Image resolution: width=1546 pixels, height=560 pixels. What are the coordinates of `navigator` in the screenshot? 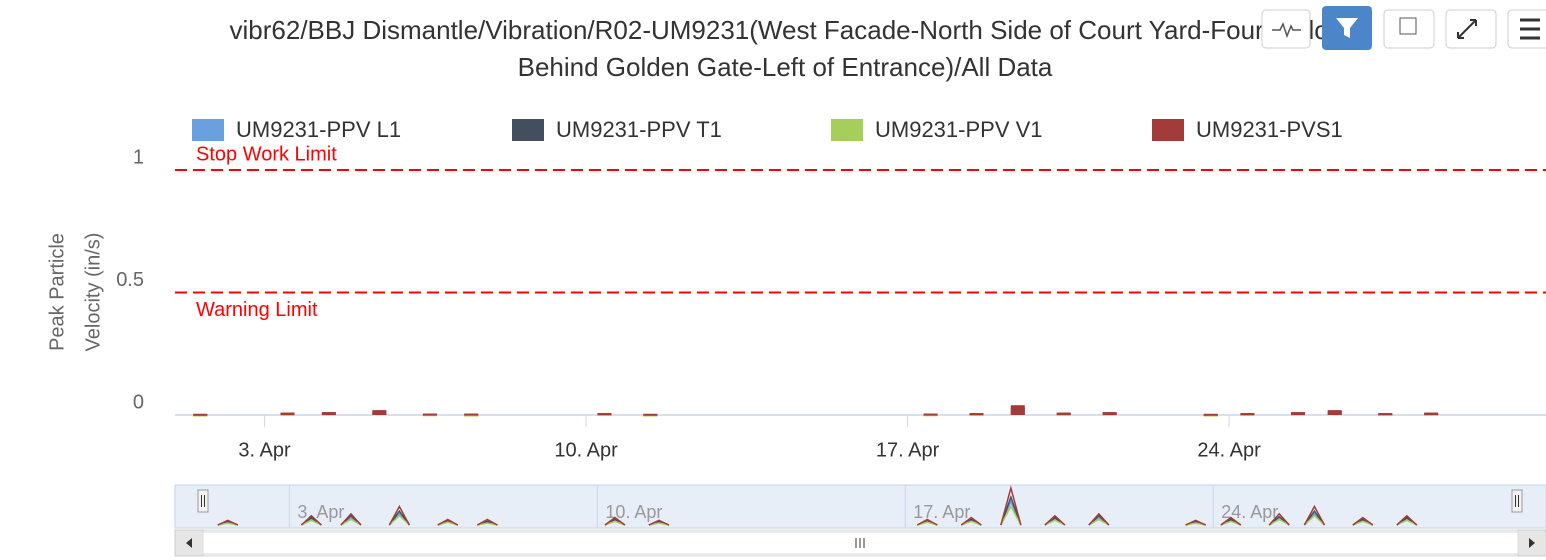 It's located at (860, 506).